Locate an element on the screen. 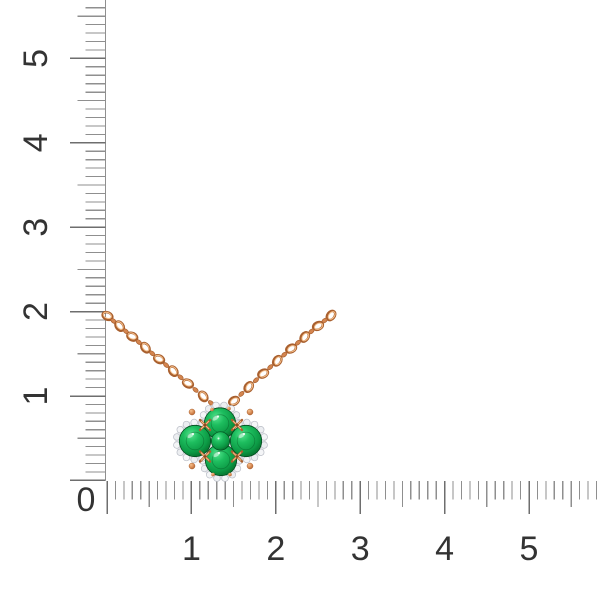  emerald-center-stone is located at coordinates (220, 441).